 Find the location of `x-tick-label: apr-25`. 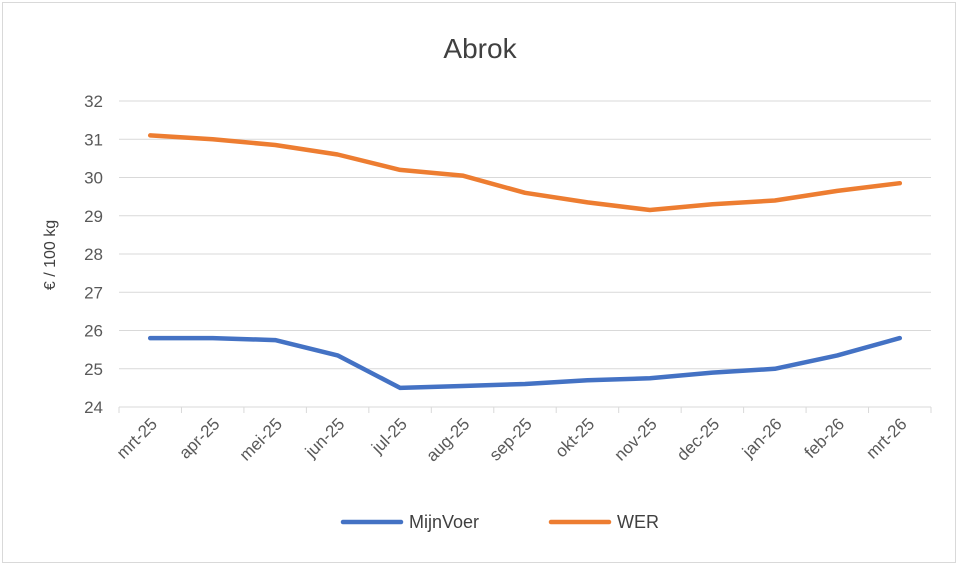

x-tick-label: apr-25 is located at coordinates (199, 438).